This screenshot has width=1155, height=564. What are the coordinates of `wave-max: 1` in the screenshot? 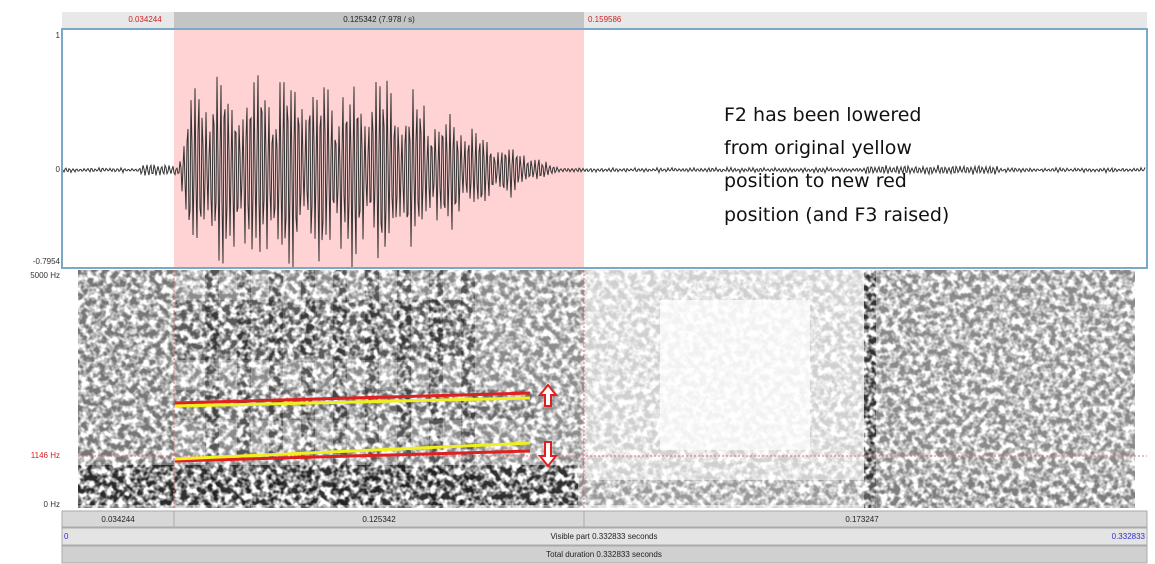 It's located at (58, 35).